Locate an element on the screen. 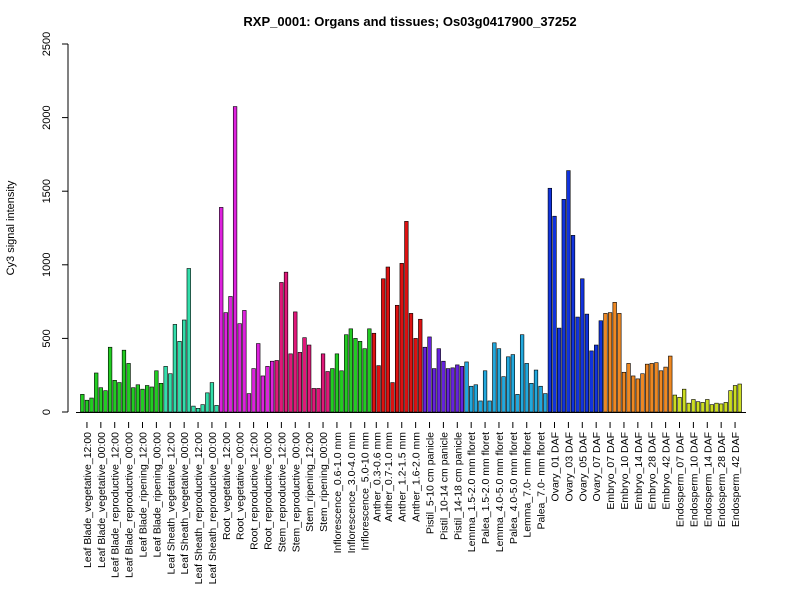  x-category-label: Endosperm_10 DAF is located at coordinates (694, 479).